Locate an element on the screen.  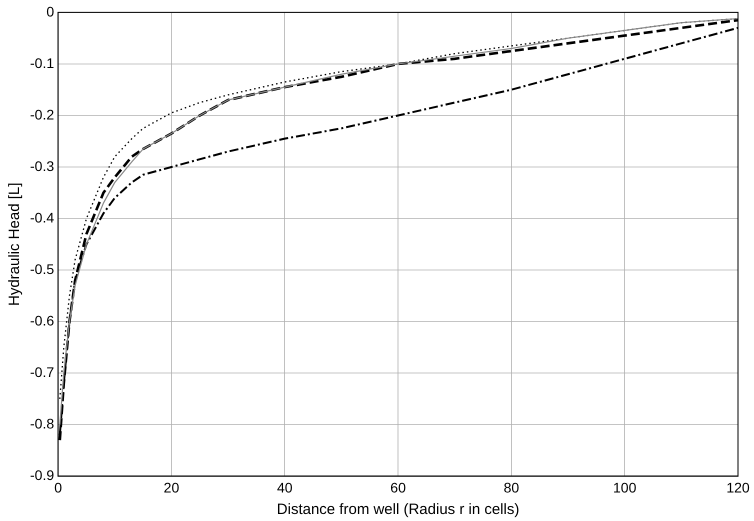
y-tick-label: -0.8 is located at coordinates (42, 424).